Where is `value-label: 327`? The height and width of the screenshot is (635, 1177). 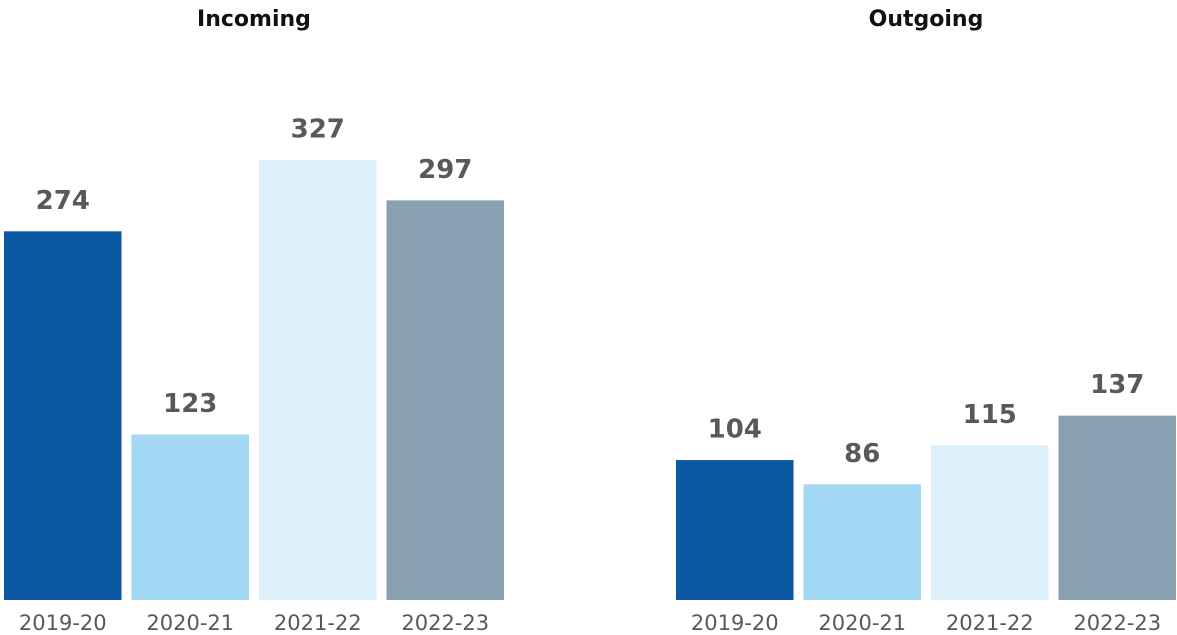 value-label: 327 is located at coordinates (318, 130).